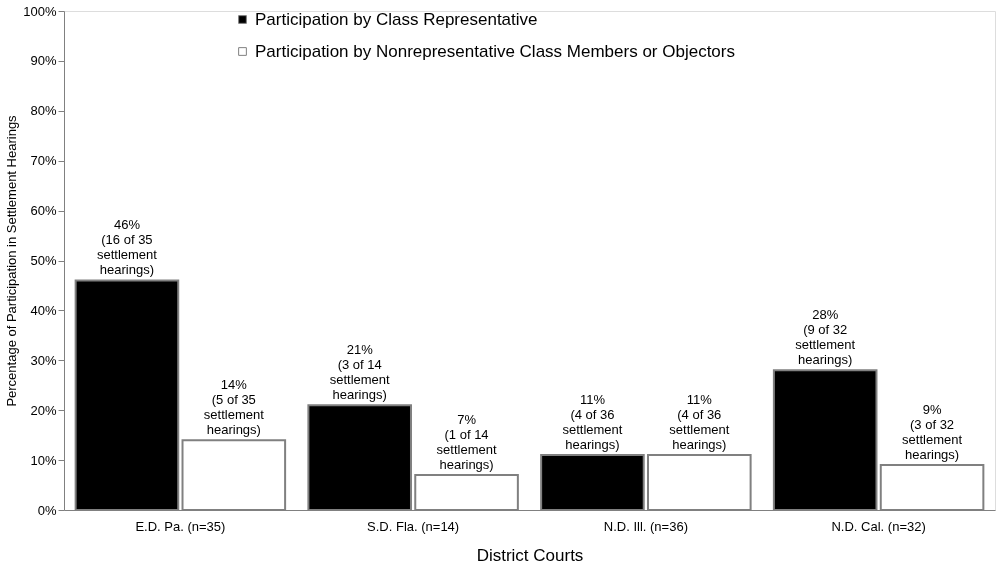 This screenshot has height=571, width=1002. What do you see at coordinates (180, 526) in the screenshot?
I see `x-tick-label: E.D. Pa. (n=35)` at bounding box center [180, 526].